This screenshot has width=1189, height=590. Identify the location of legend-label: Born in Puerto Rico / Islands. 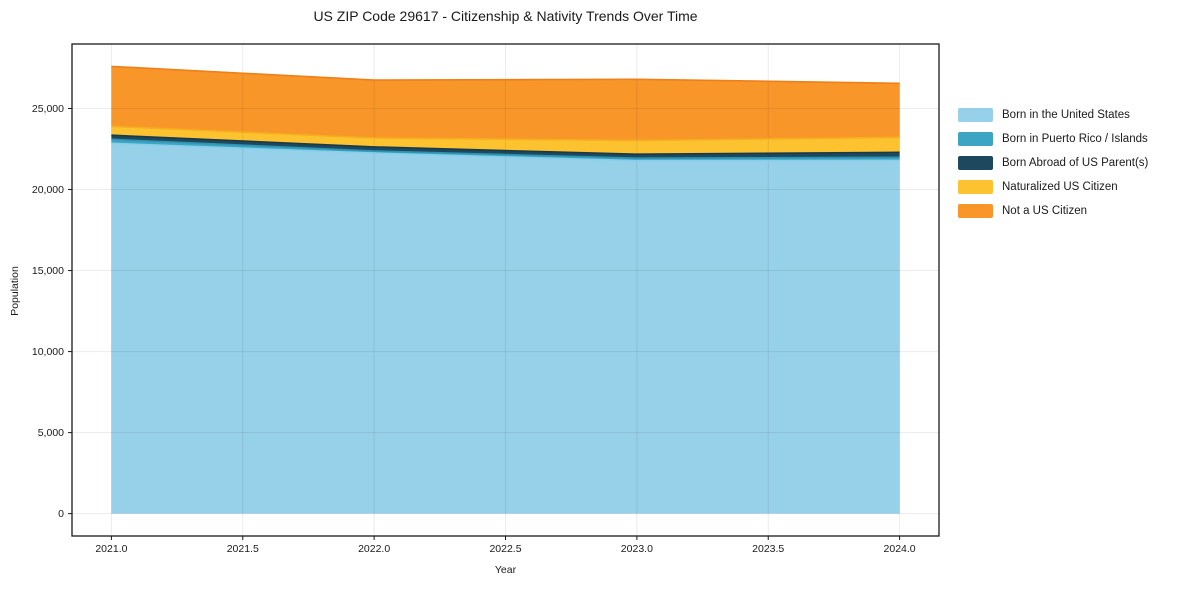
(1075, 139).